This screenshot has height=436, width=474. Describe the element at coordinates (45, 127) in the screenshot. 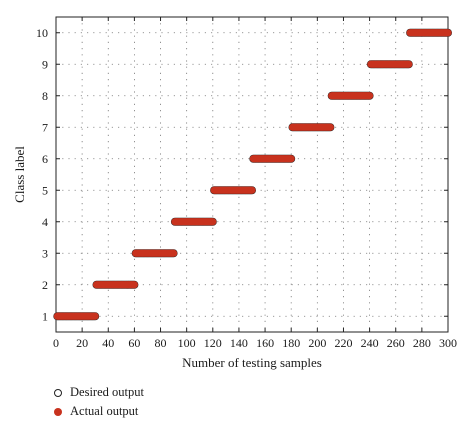

I see `y-tick-label: 7` at that location.